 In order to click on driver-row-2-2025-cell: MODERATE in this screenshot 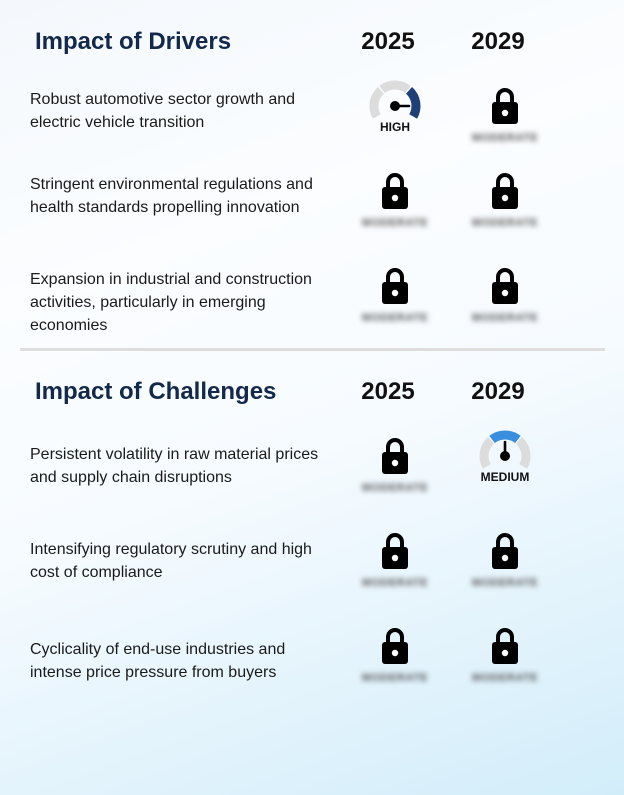, I will do `click(395, 203)`.